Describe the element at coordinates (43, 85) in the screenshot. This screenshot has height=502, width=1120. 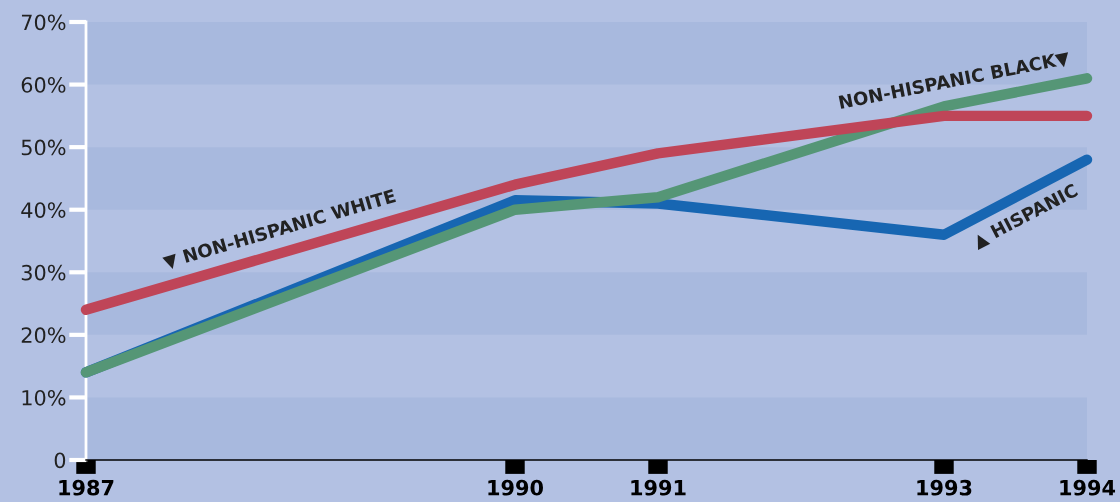
I see `y-tick-label: 60%` at that location.